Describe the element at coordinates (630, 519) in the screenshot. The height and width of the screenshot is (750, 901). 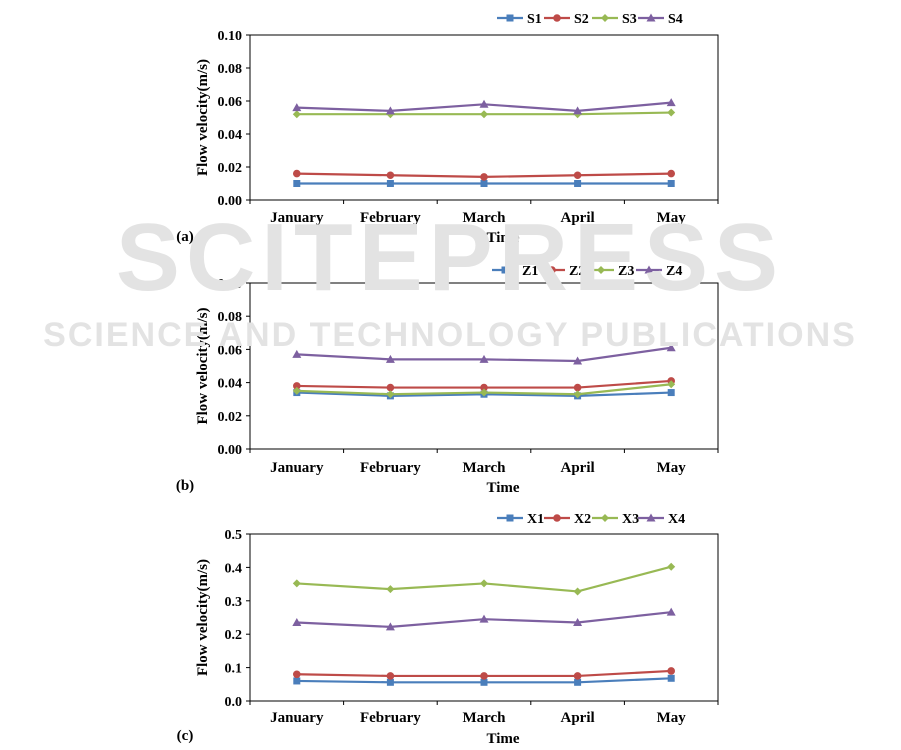
I see `legend-label: X3` at that location.